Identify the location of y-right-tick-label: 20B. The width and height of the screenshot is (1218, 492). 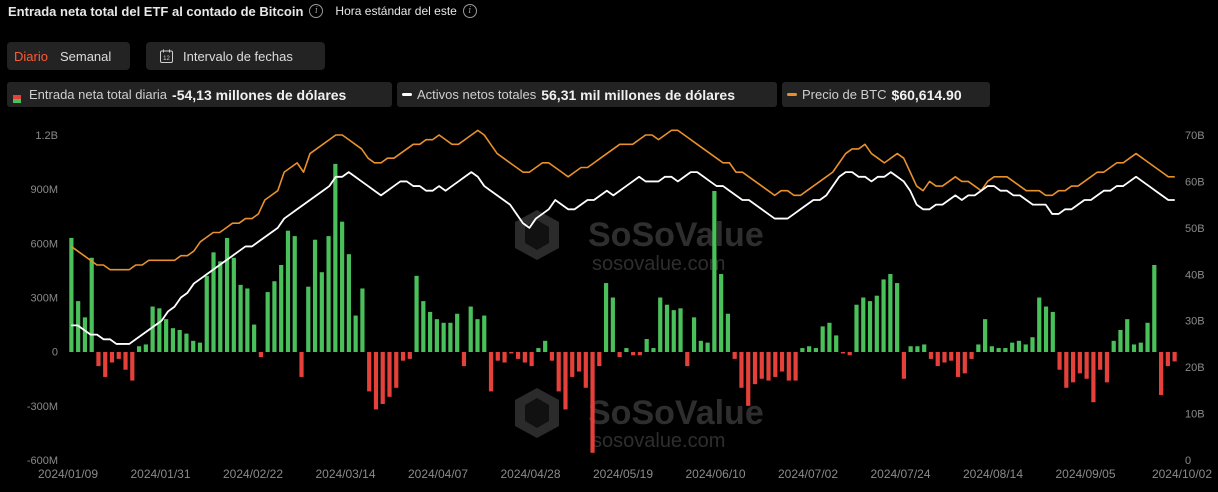
(1195, 368).